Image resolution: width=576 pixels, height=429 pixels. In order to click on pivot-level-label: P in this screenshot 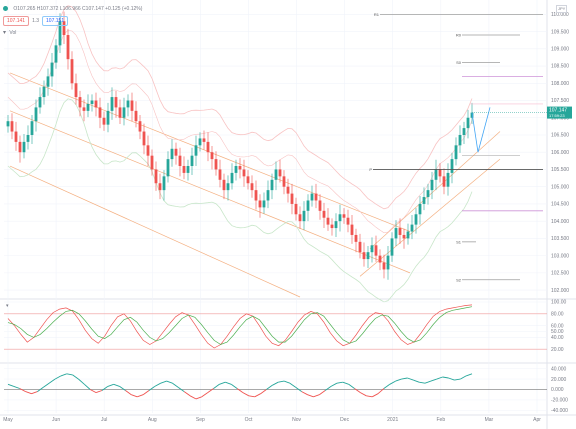, I will do `click(370, 169)`.